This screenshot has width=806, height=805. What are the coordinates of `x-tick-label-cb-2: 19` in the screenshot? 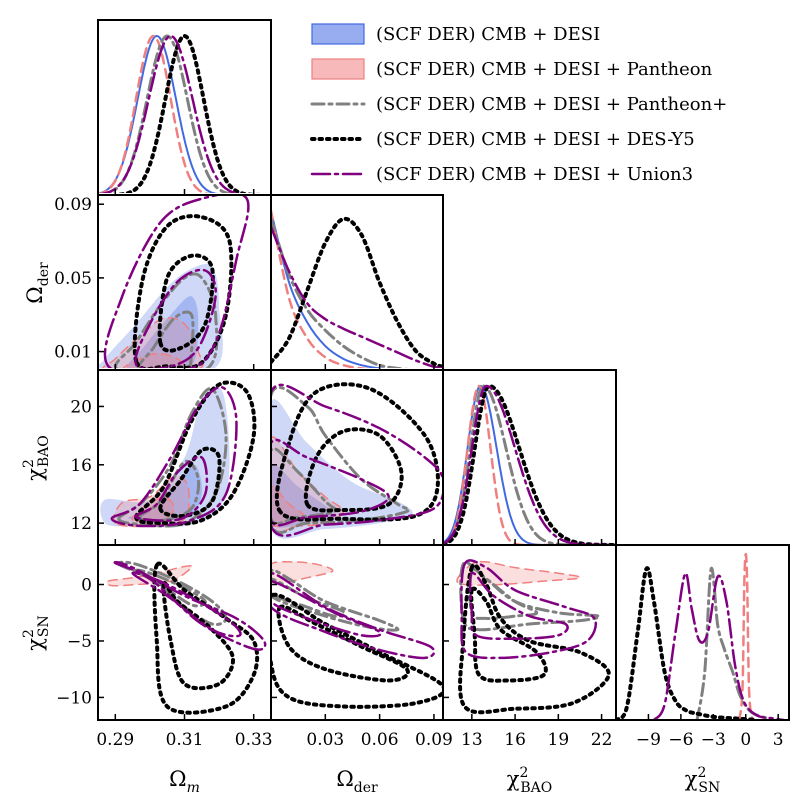 It's located at (559, 740).